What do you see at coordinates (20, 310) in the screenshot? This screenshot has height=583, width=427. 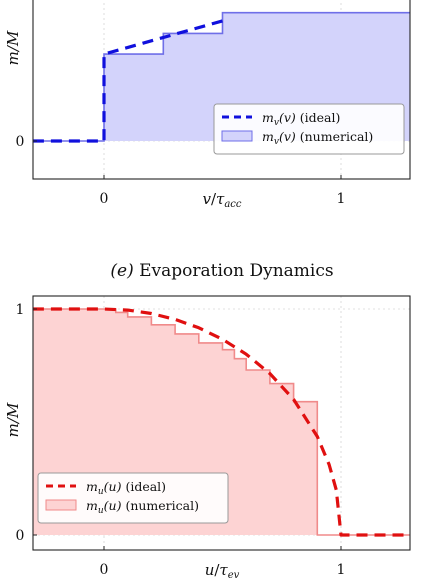 I see `y-tick-label-1: 1` at bounding box center [20, 310].